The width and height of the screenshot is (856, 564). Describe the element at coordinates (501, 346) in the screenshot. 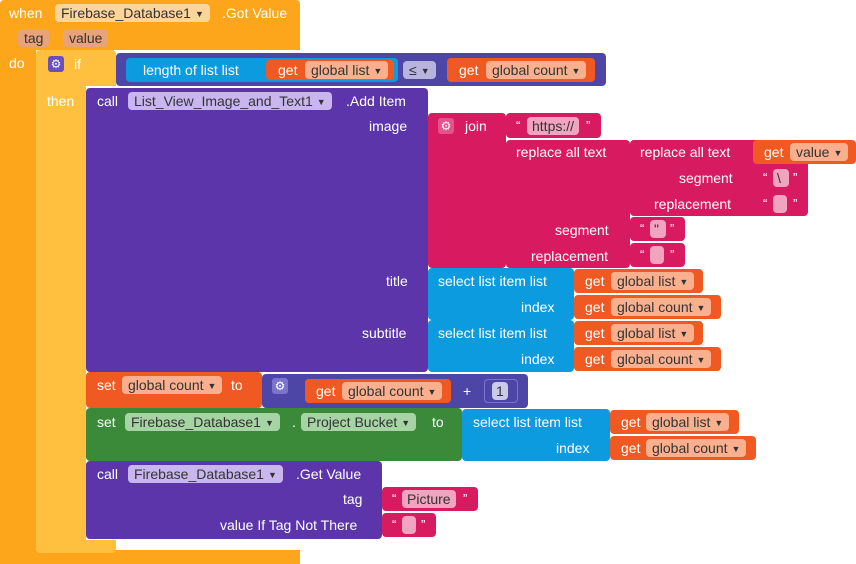

I see `select-list-item-block-subtitle` at that location.